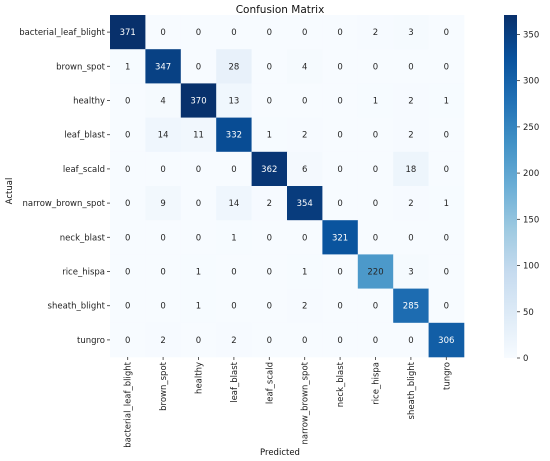  I want to click on colorbar-tick-label: 50, so click(528, 313).